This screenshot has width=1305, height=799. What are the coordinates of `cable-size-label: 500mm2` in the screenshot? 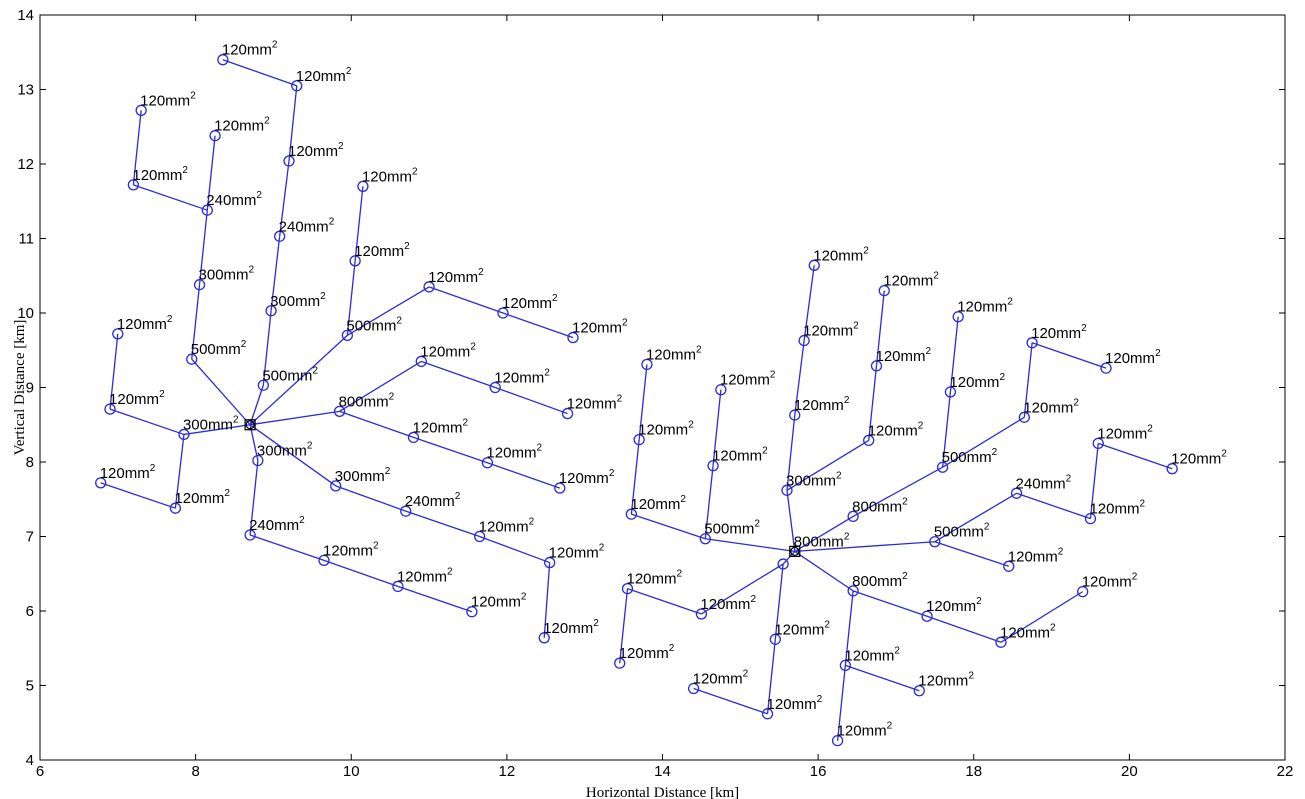 It's located at (962, 531).